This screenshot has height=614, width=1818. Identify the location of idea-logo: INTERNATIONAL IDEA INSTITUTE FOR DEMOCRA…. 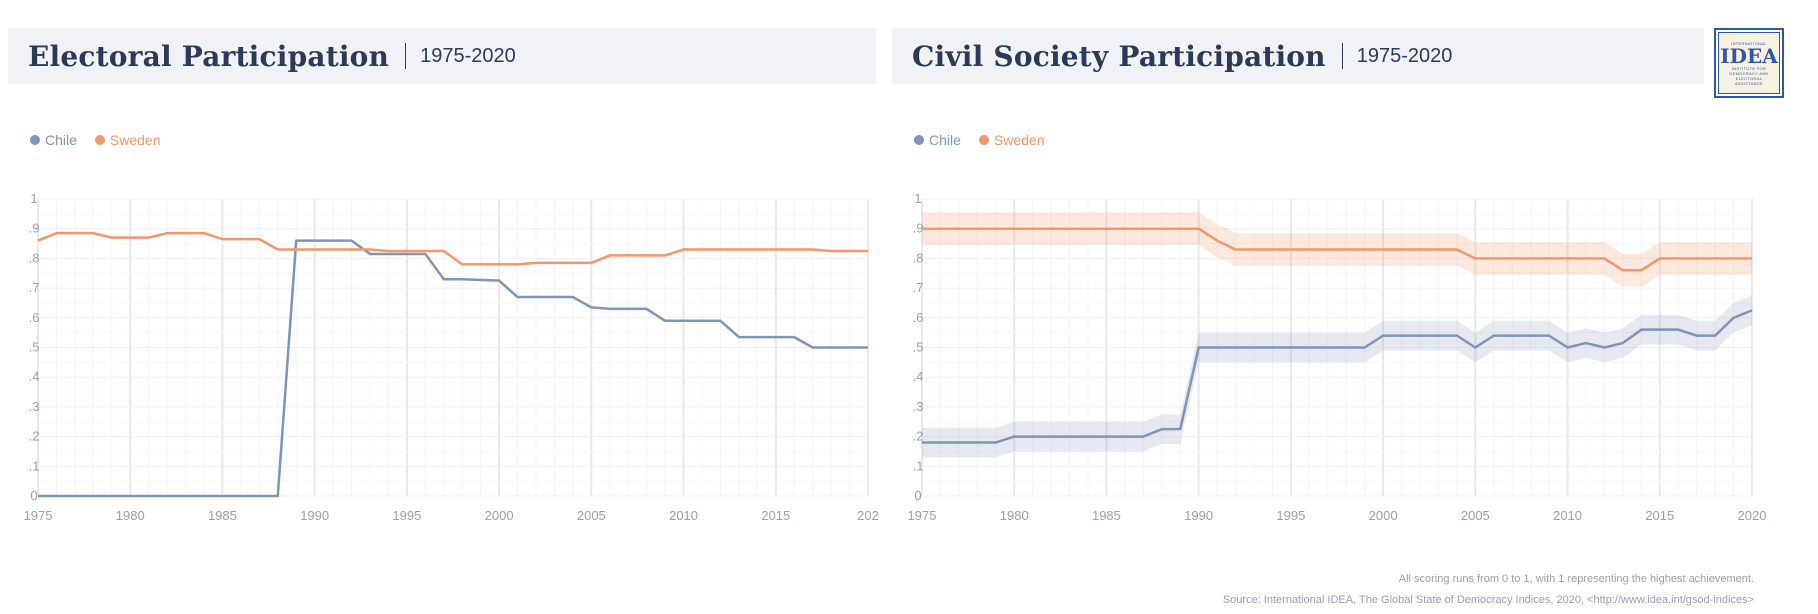
(1749, 63).